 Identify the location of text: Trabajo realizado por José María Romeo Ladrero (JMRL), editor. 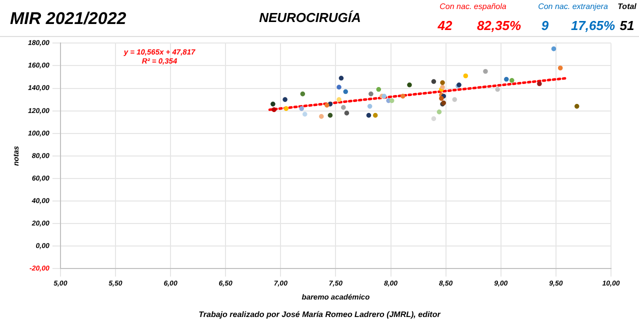
(320, 314).